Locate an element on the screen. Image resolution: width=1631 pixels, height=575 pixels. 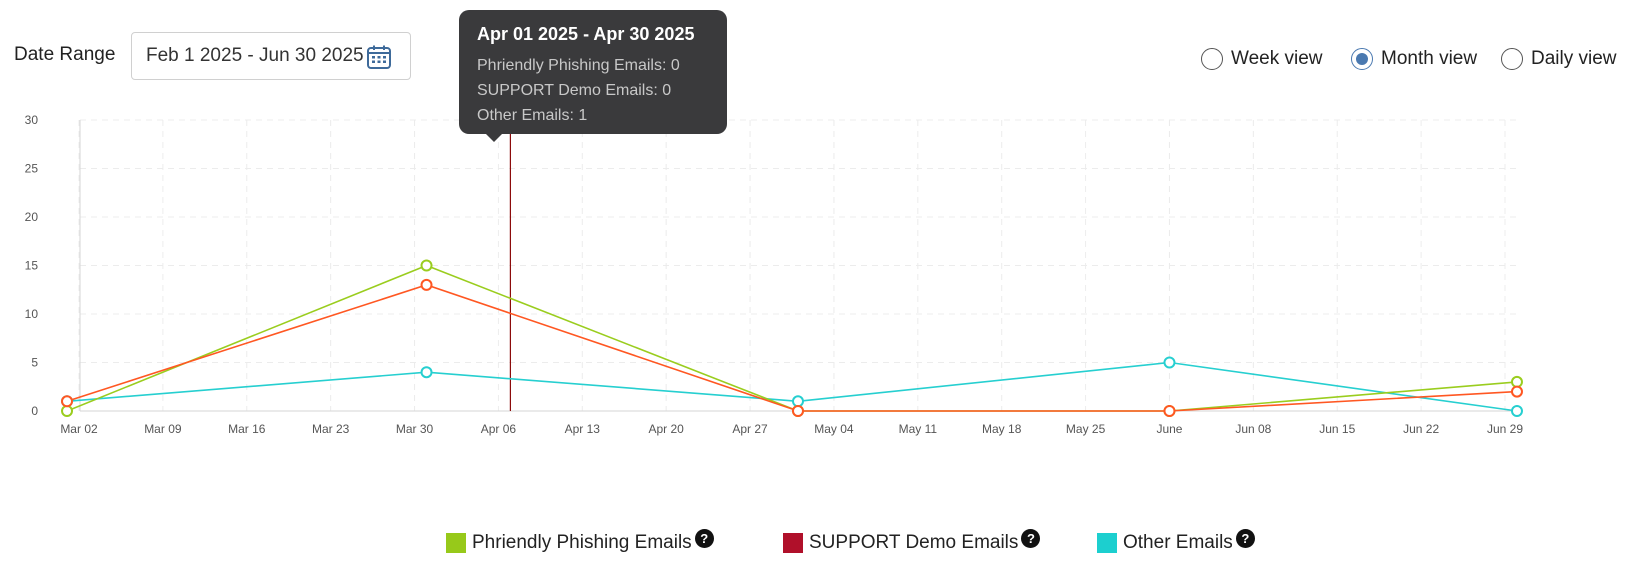
daily-view-option: Daily view is located at coordinates (1559, 59).